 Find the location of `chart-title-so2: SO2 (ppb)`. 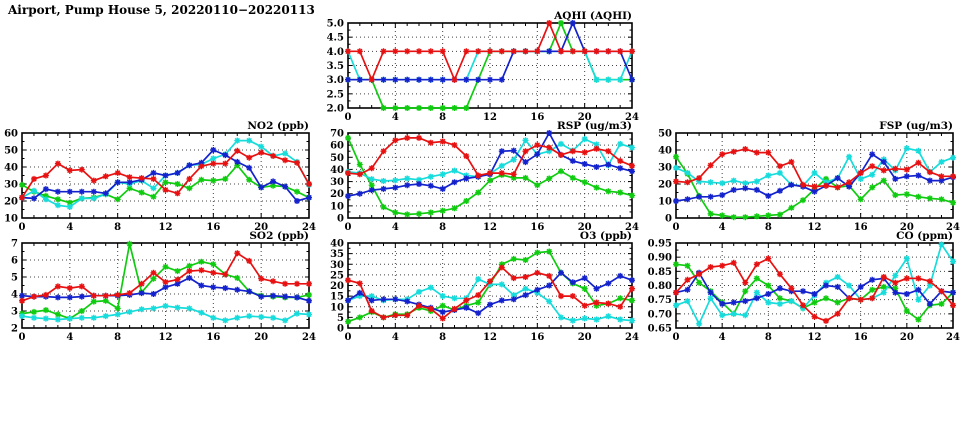

chart-title-so2: SO2 (ppb) is located at coordinates (279, 236).